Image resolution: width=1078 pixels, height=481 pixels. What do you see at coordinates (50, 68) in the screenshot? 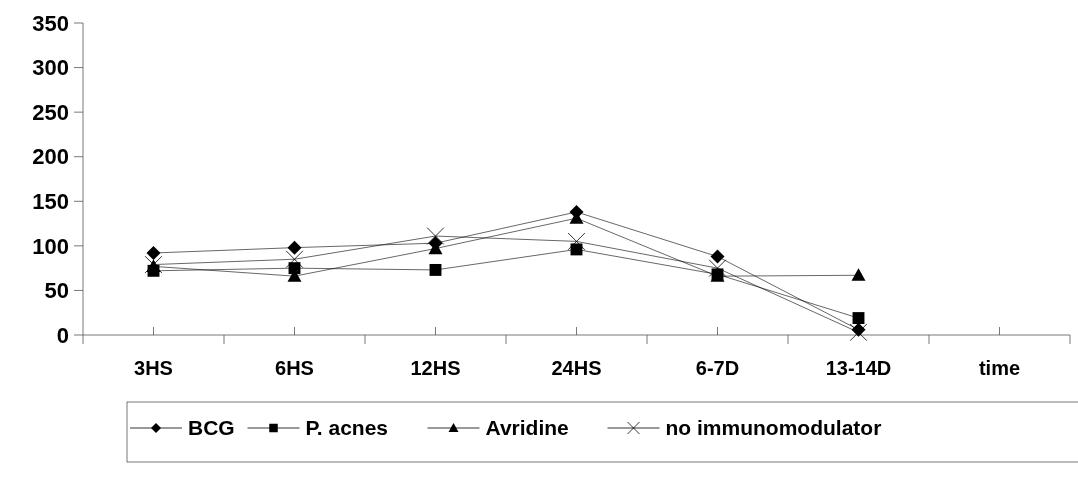
I see `y-tick-label: 300` at bounding box center [50, 68].